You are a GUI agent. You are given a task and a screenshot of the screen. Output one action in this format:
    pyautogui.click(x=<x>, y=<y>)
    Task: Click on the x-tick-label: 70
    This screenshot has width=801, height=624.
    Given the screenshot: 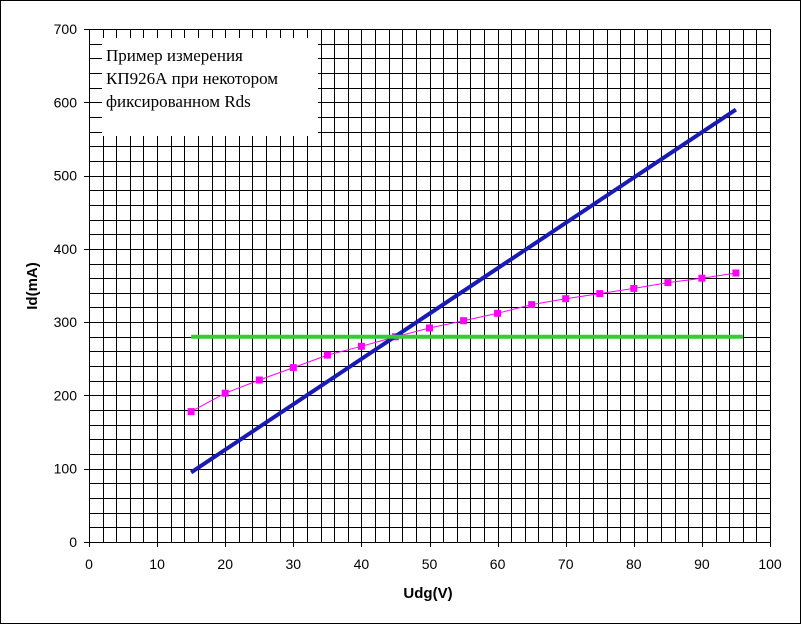 What is the action you would take?
    pyautogui.click(x=566, y=564)
    